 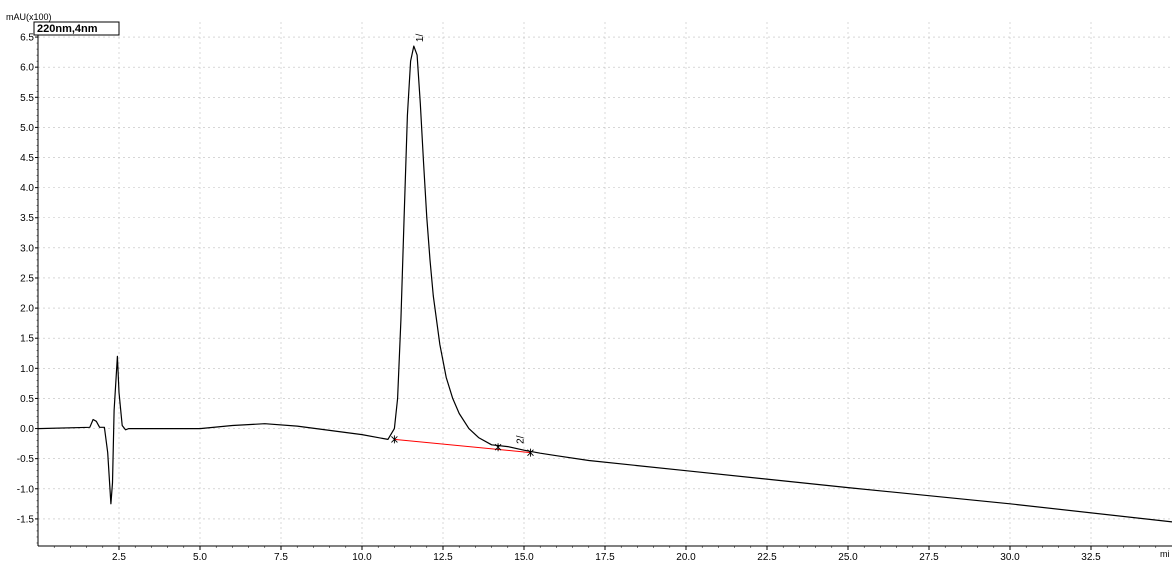 I want to click on x-tick-label: 15.0, so click(x=524, y=556).